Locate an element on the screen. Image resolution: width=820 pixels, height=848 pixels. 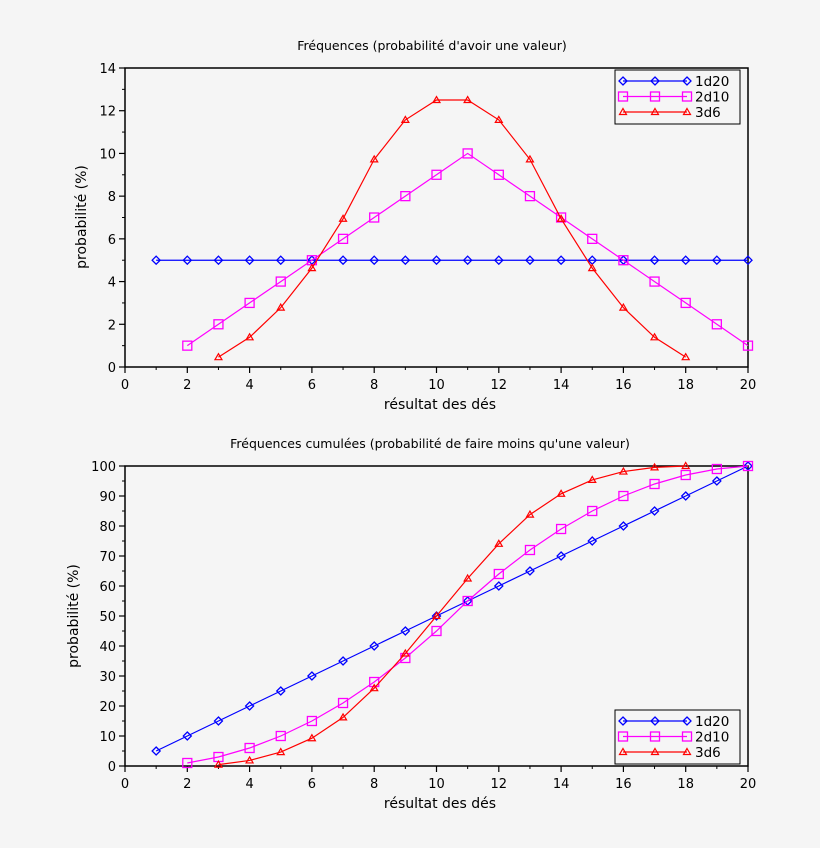
y-tick-label: 8 is located at coordinates (112, 197).